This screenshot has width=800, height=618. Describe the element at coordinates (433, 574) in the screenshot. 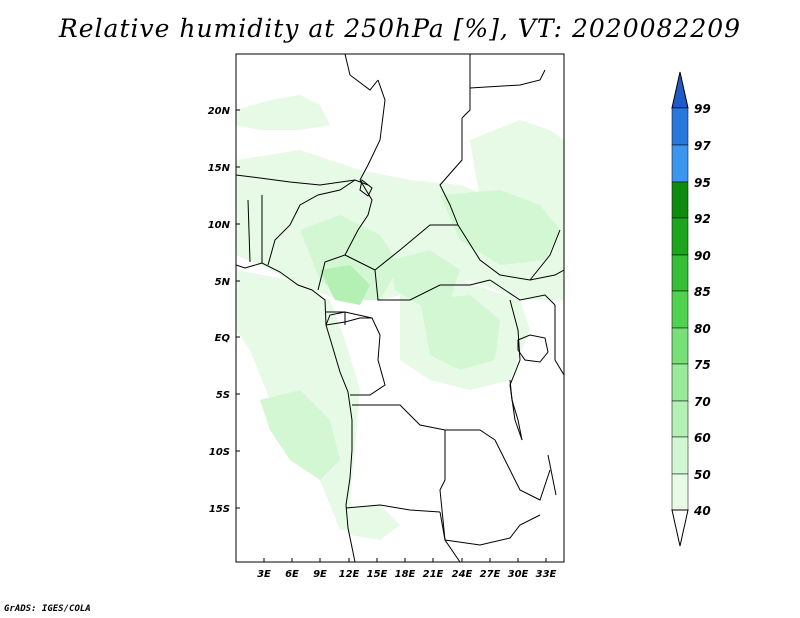

I see `lon-label-21e: 21E` at that location.